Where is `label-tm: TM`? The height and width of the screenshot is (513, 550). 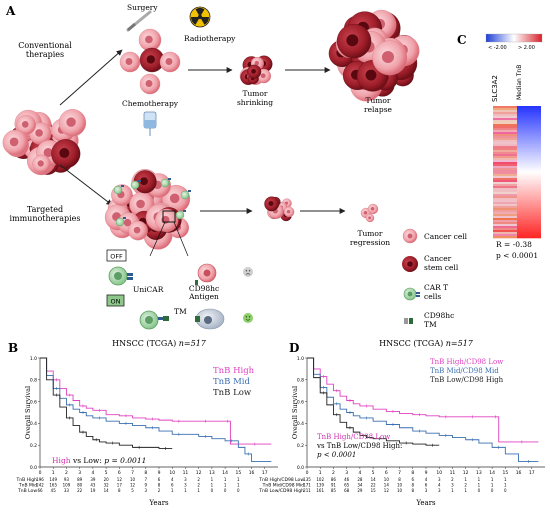
label-tm: TM is located at coordinates (180, 311).